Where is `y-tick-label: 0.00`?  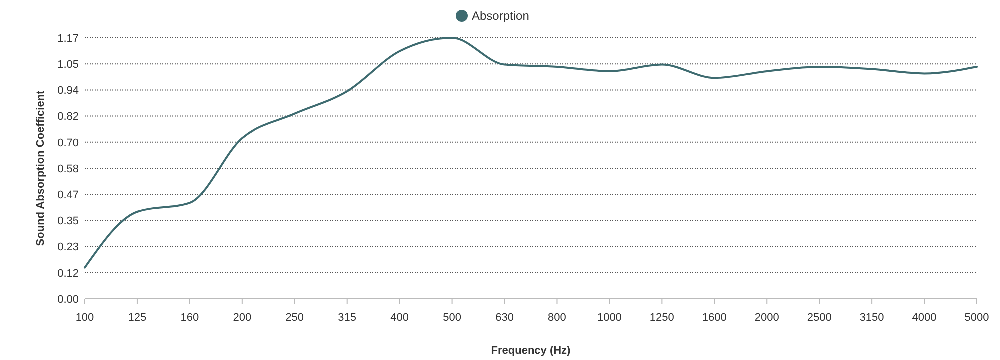
y-tick-label: 0.00 is located at coordinates (68, 300).